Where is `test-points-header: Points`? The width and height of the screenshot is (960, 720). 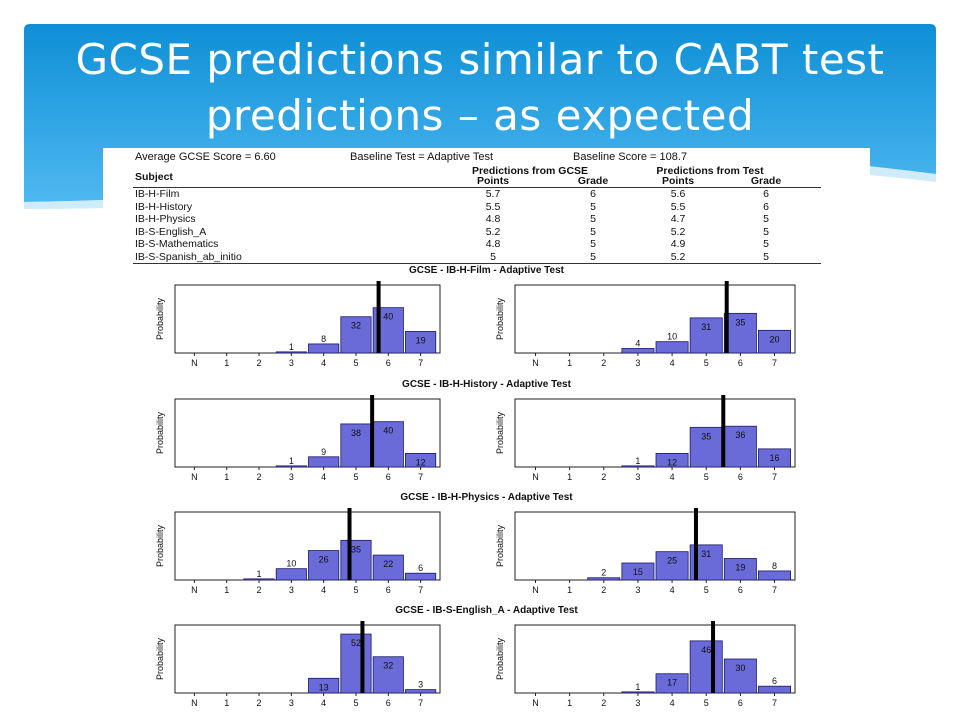
test-points-header: Points is located at coordinates (678, 181).